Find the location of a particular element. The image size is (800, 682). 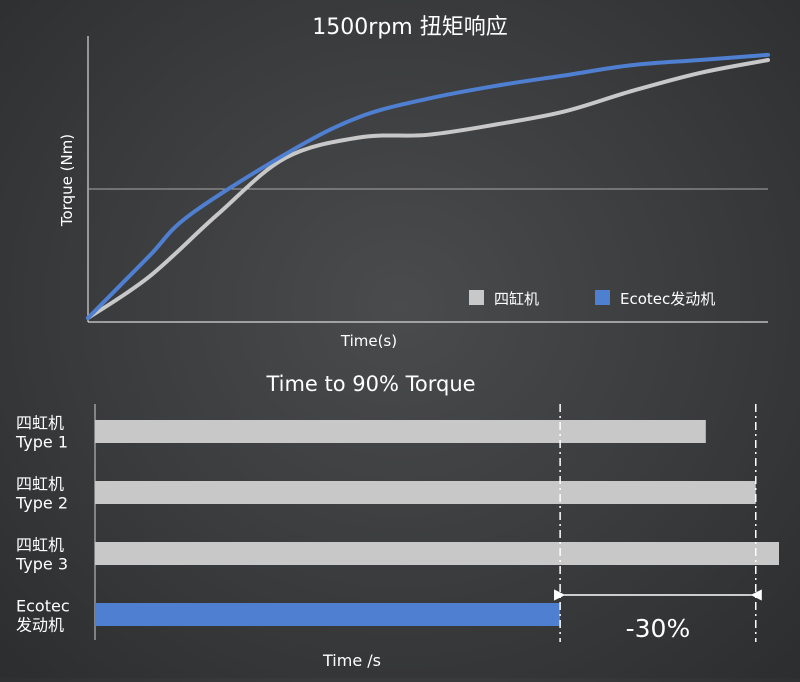

reduction-label: -30% is located at coordinates (658, 628).